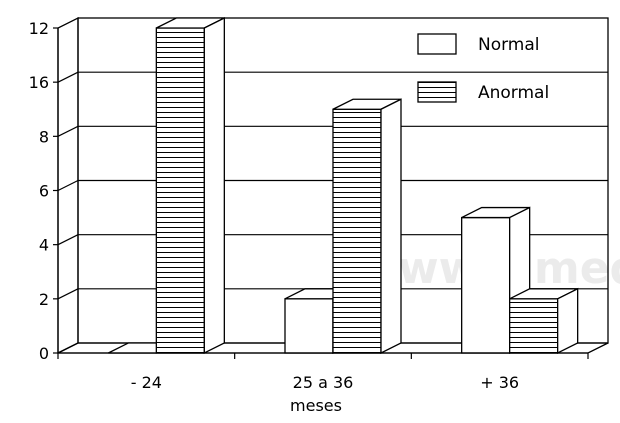  What do you see at coordinates (44, 299) in the screenshot?
I see `y-tick-label: 2` at bounding box center [44, 299].